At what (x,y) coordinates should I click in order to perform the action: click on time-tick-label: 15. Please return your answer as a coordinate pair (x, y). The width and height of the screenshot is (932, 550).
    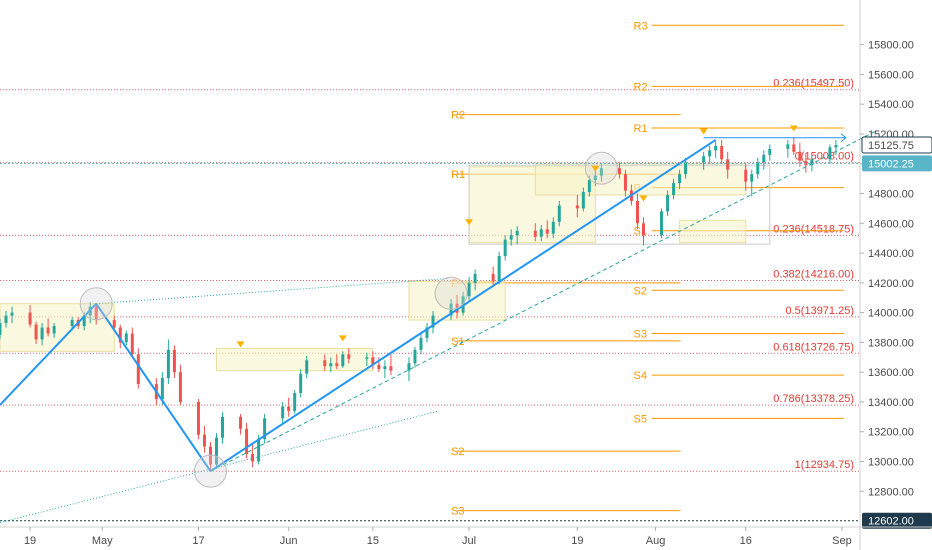
    Looking at the image, I should click on (373, 541).